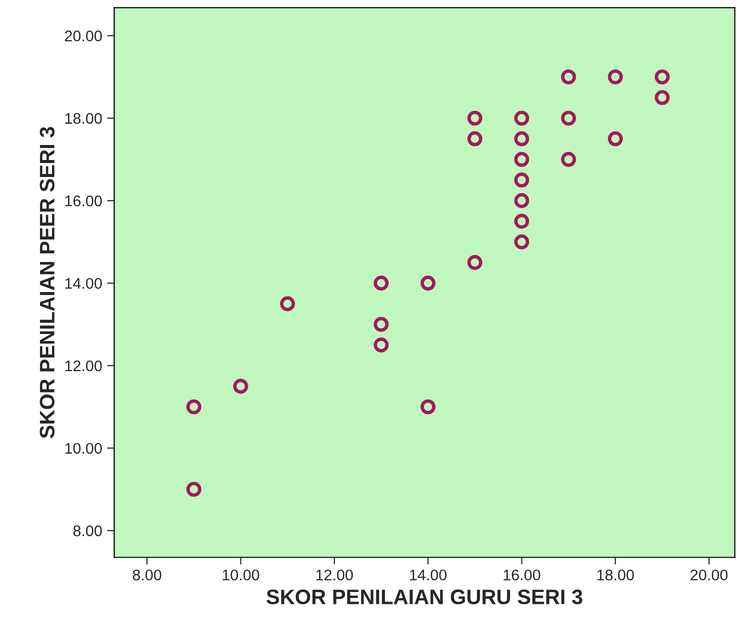  I want to click on y-tick-label: 10.00, so click(83, 448).